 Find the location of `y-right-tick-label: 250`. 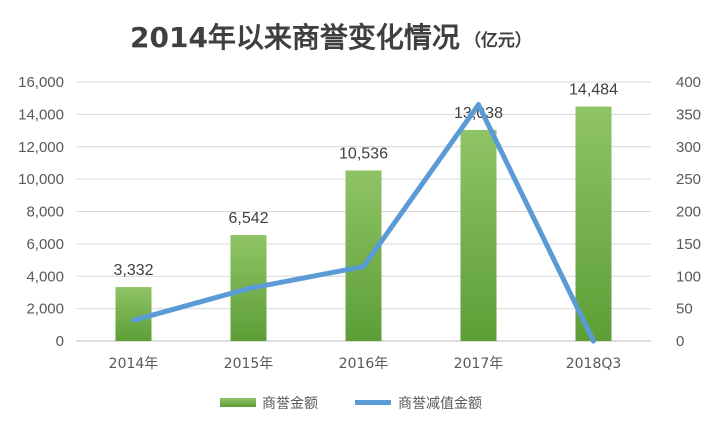

y-right-tick-label: 250 is located at coordinates (688, 179).